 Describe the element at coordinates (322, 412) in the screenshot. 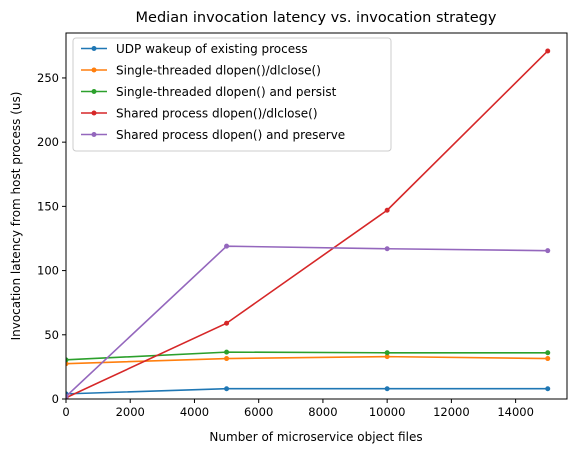

I see `x-tick-label: 8000` at that location.